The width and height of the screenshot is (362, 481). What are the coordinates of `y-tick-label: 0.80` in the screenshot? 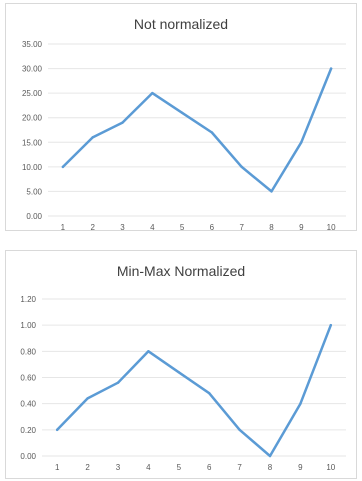 It's located at (28, 351).